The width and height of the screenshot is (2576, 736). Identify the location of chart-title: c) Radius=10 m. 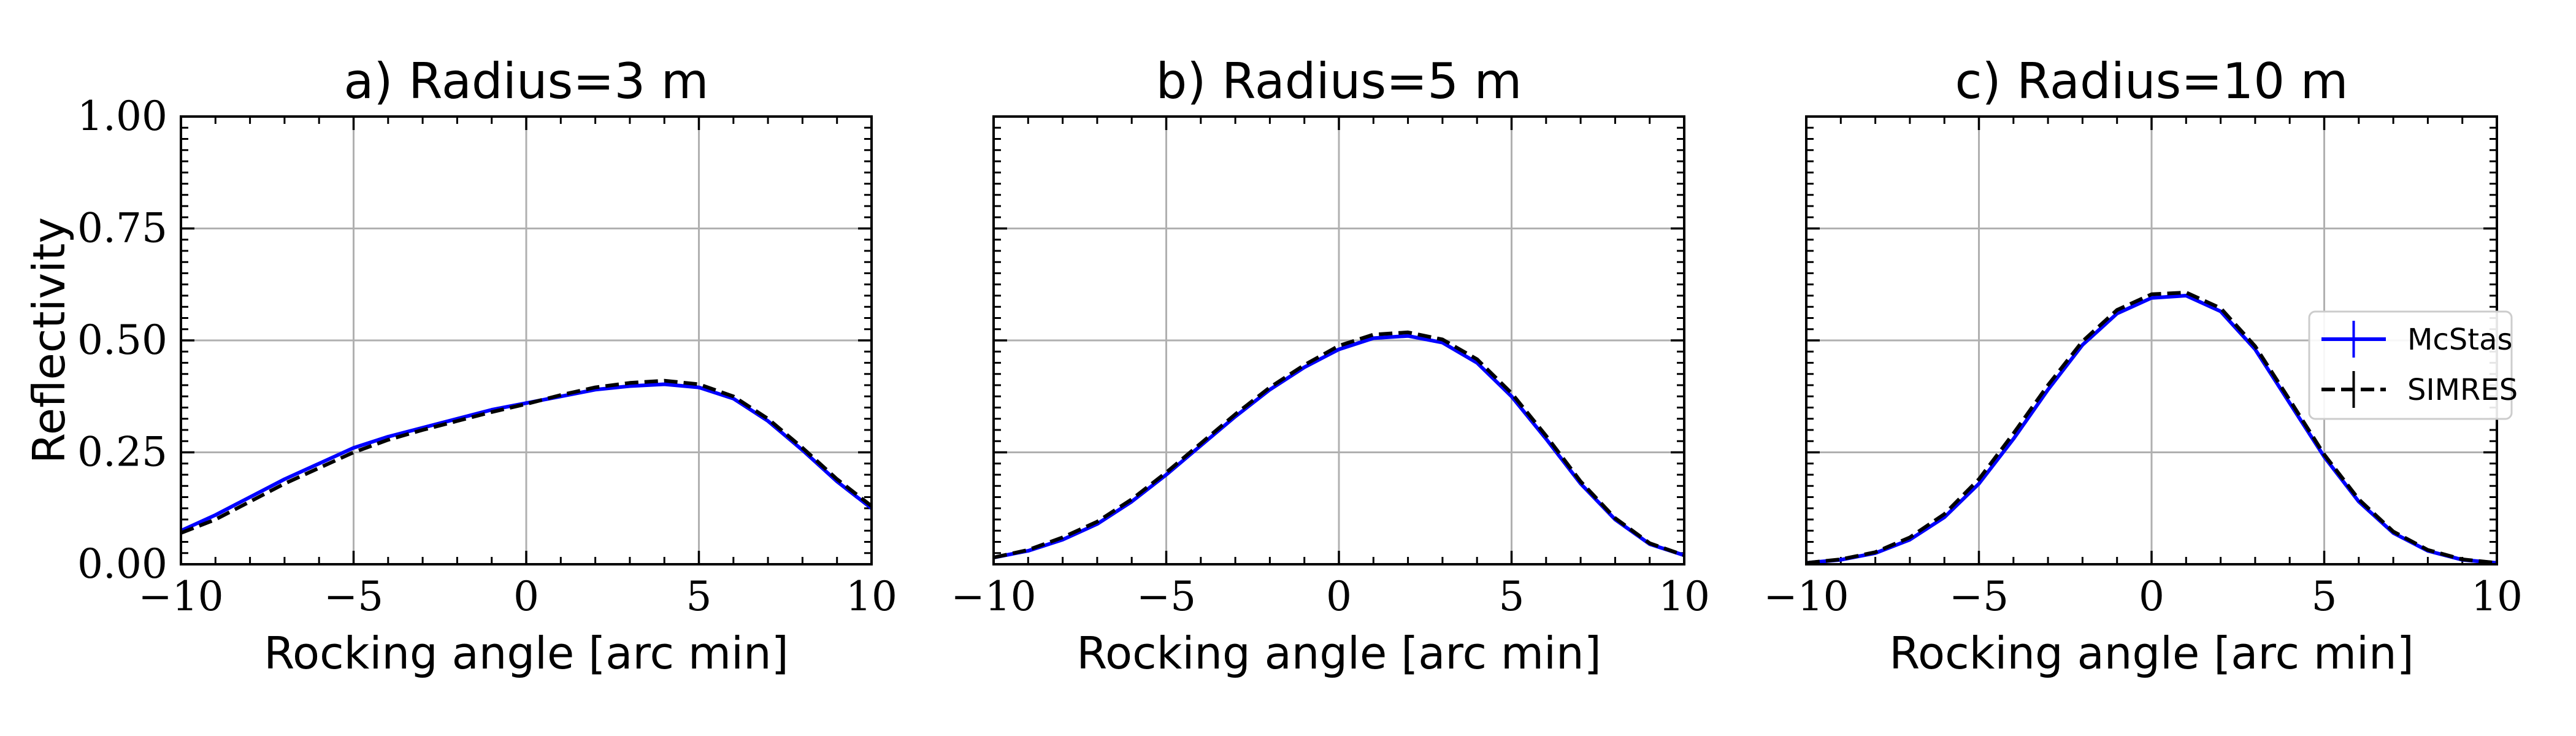
(2151, 81).